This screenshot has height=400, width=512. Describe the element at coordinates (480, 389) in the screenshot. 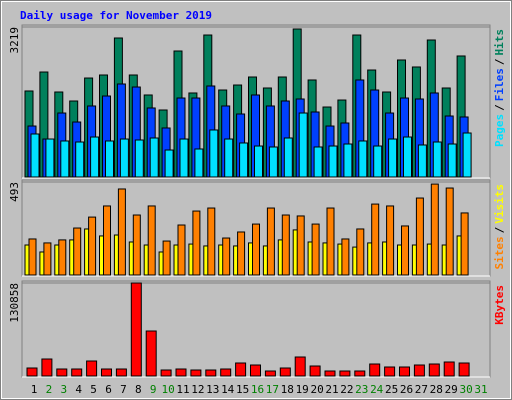

I see `x-tick-label: 31` at that location.